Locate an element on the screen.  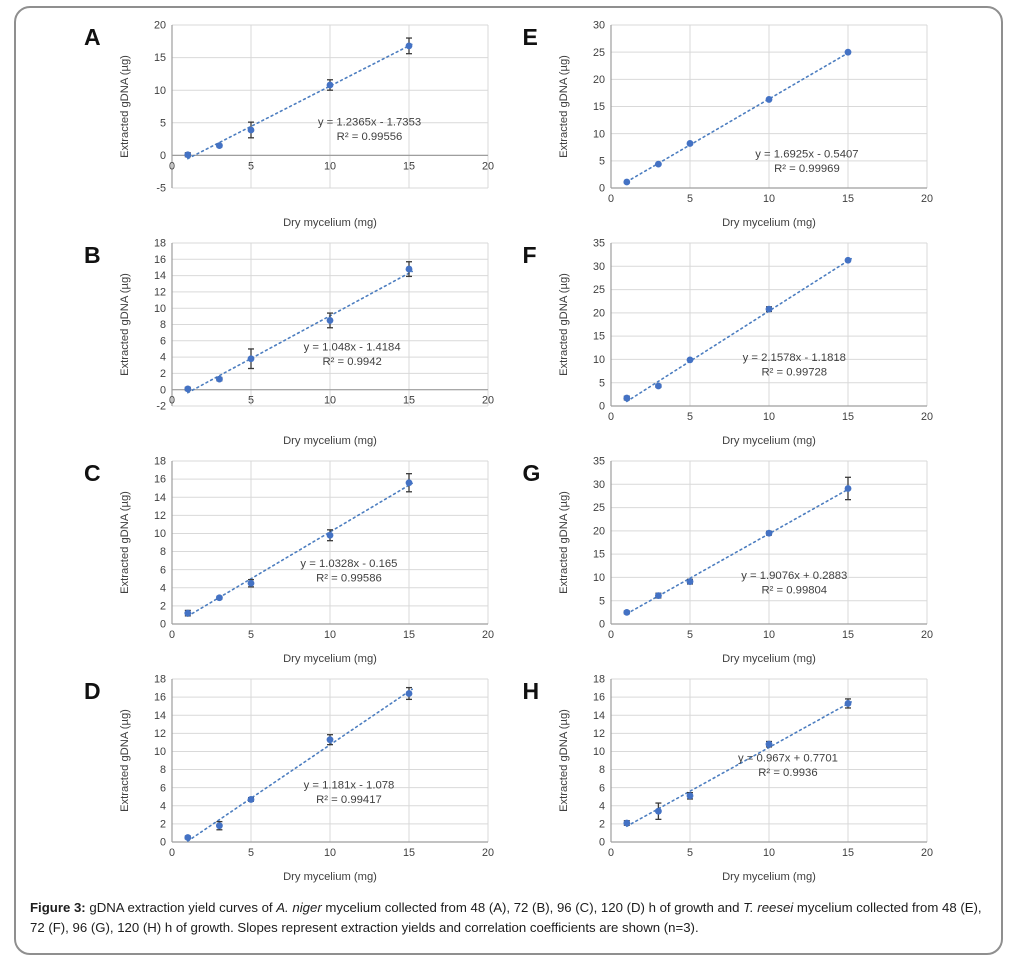
svg-text: y = 1.048x - 1.4184 is located at coordinates (352, 348).